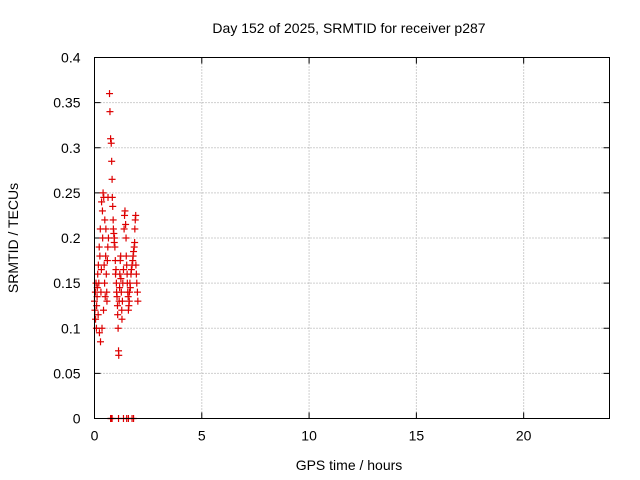 The image size is (640, 480). Describe the element at coordinates (309, 436) in the screenshot. I see `x-tick-label: 10` at that location.